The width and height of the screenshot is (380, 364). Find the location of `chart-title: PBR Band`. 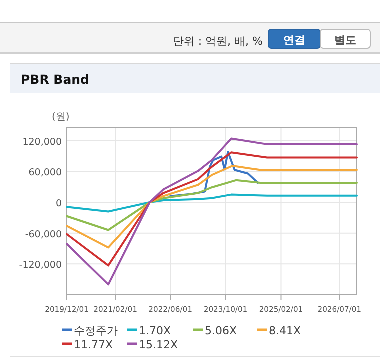

chart-title: PBR Band is located at coordinates (55, 79).